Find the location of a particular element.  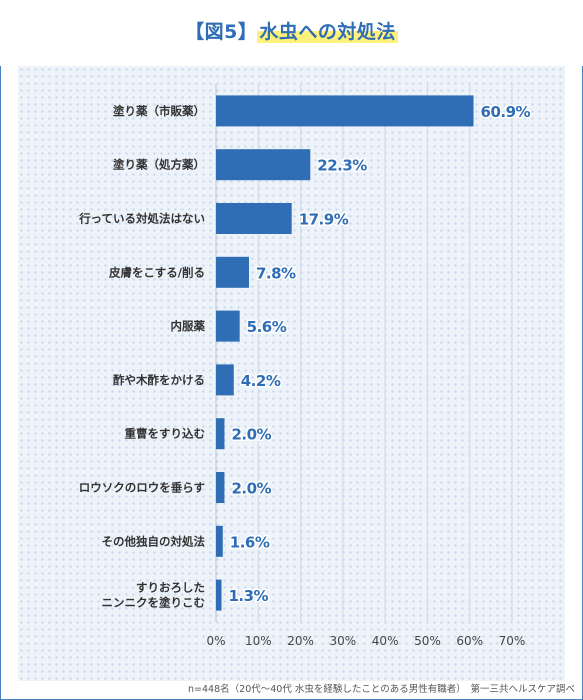

x-tick-label: 50% is located at coordinates (427, 641).